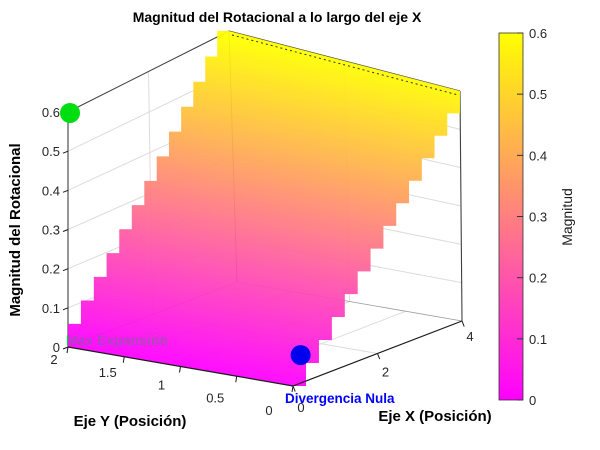 This screenshot has width=600, height=450. I want to click on colorbar-tick-label: 0, so click(532, 400).